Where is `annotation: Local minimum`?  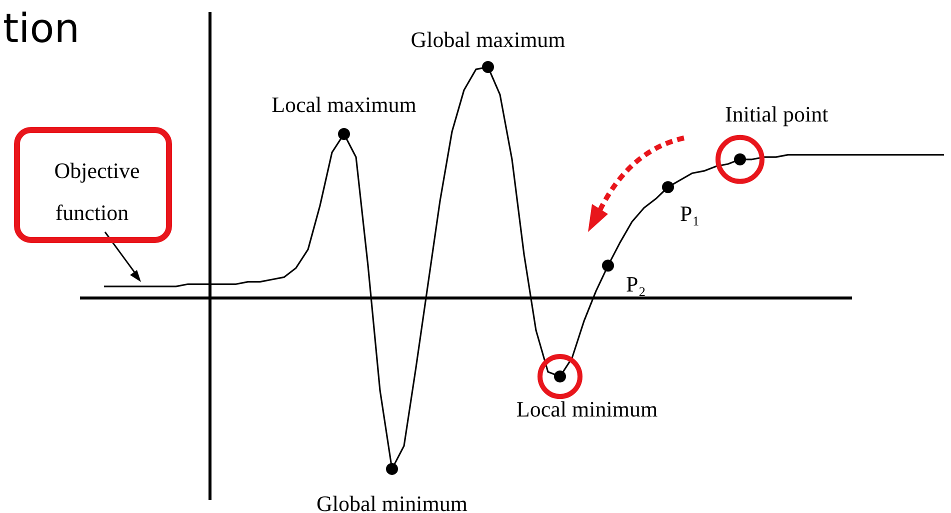 annotation: Local minimum is located at coordinates (587, 409).